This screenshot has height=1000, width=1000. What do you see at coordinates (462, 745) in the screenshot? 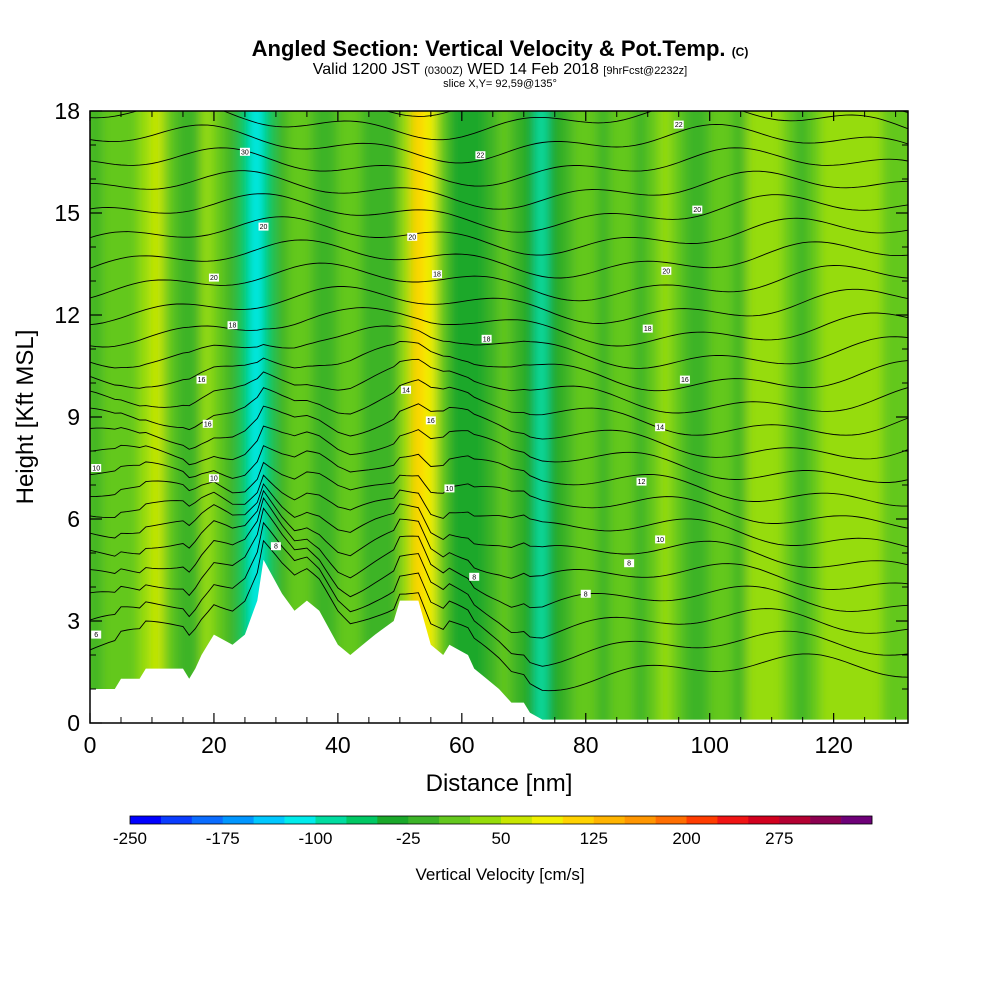
I see `x-tick-label: 60` at bounding box center [462, 745].